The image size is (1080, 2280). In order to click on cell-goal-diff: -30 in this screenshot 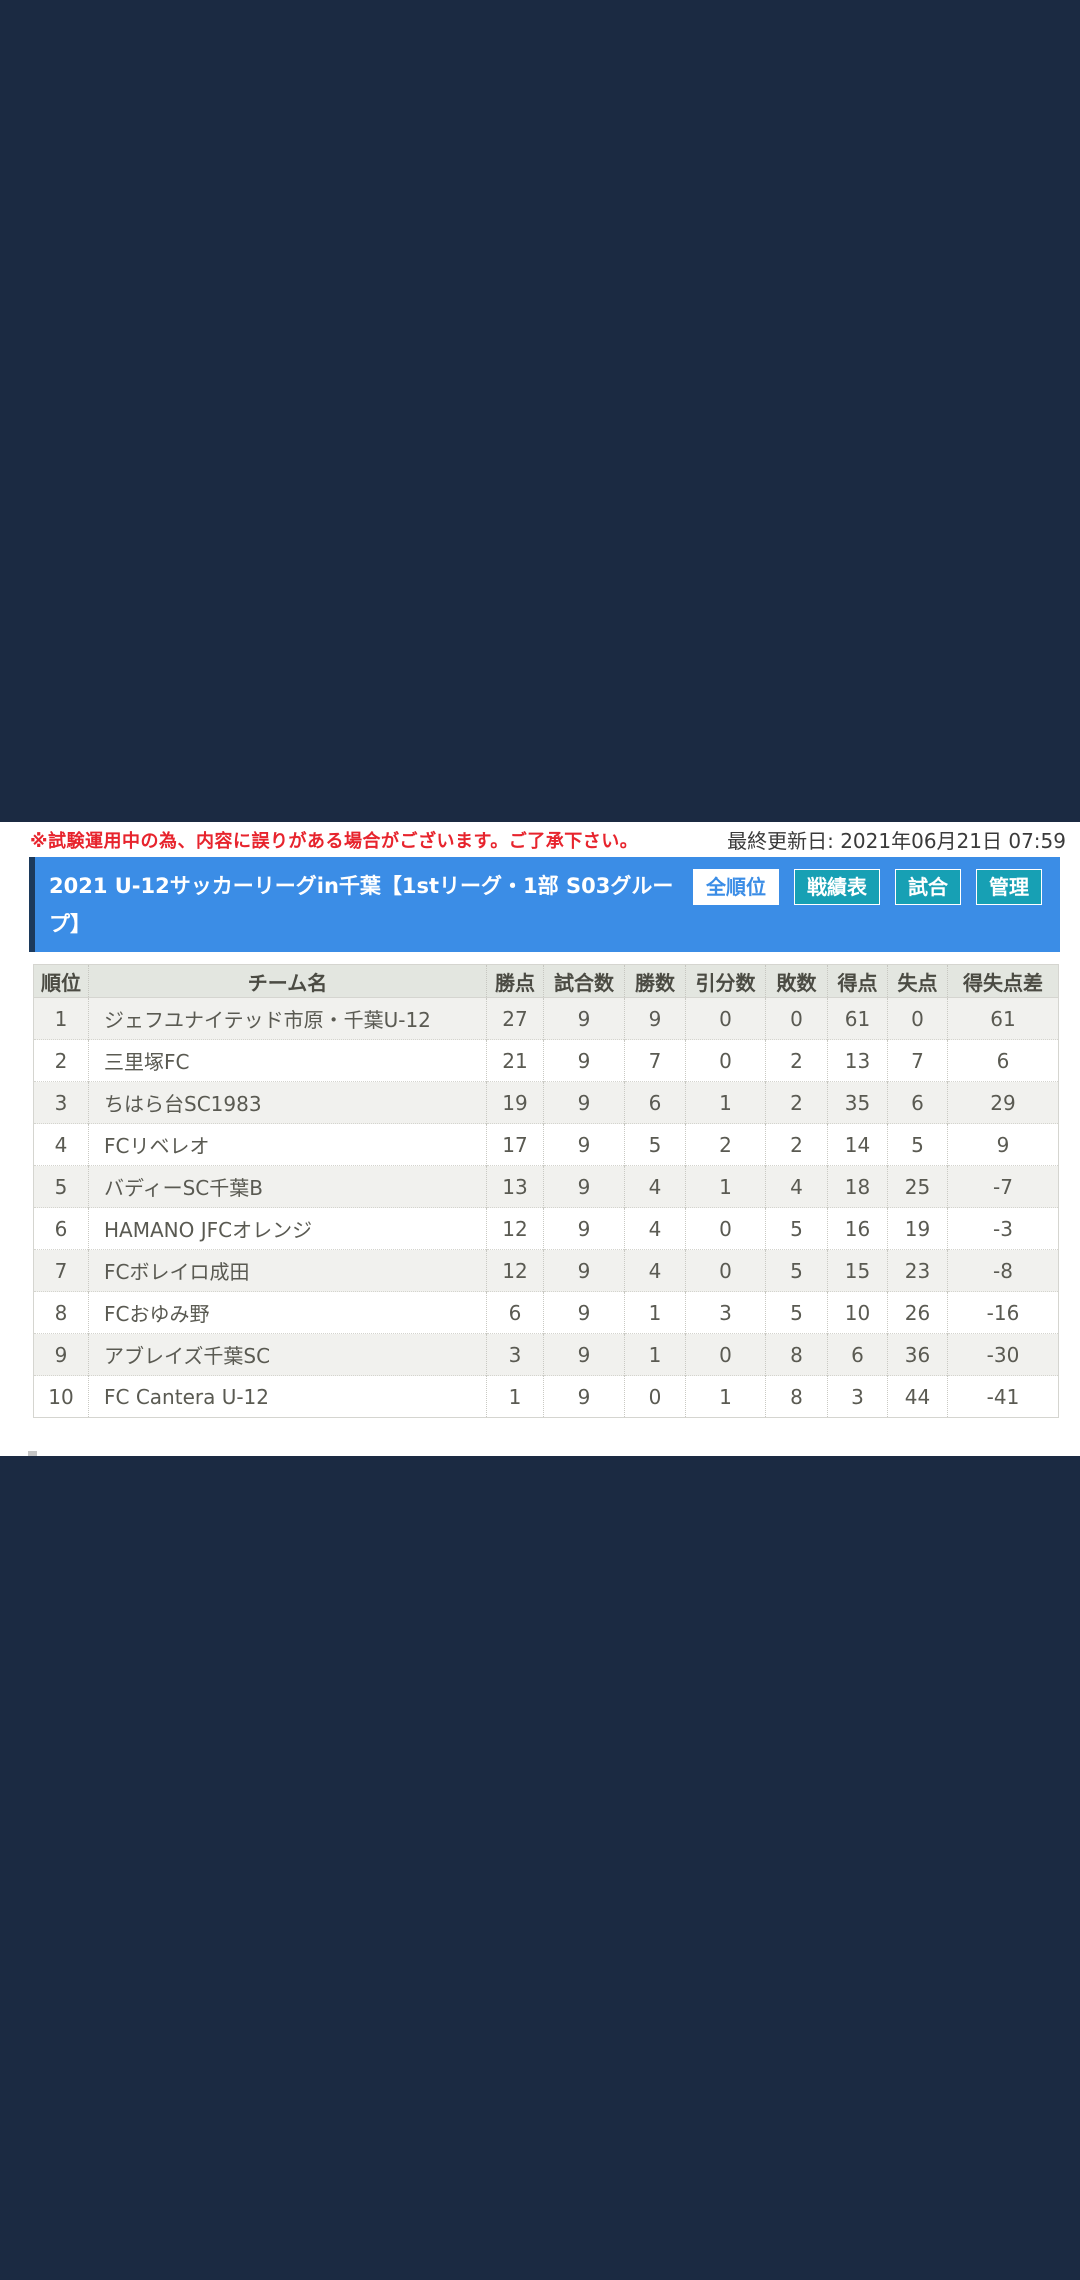, I will do `click(1003, 1354)`.